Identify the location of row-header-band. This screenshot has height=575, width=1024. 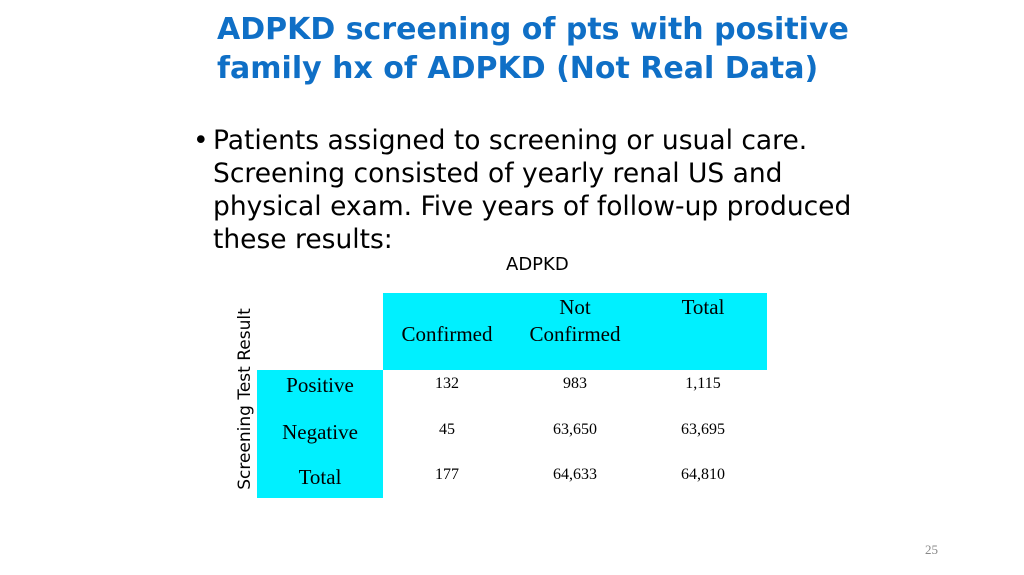
(320, 434).